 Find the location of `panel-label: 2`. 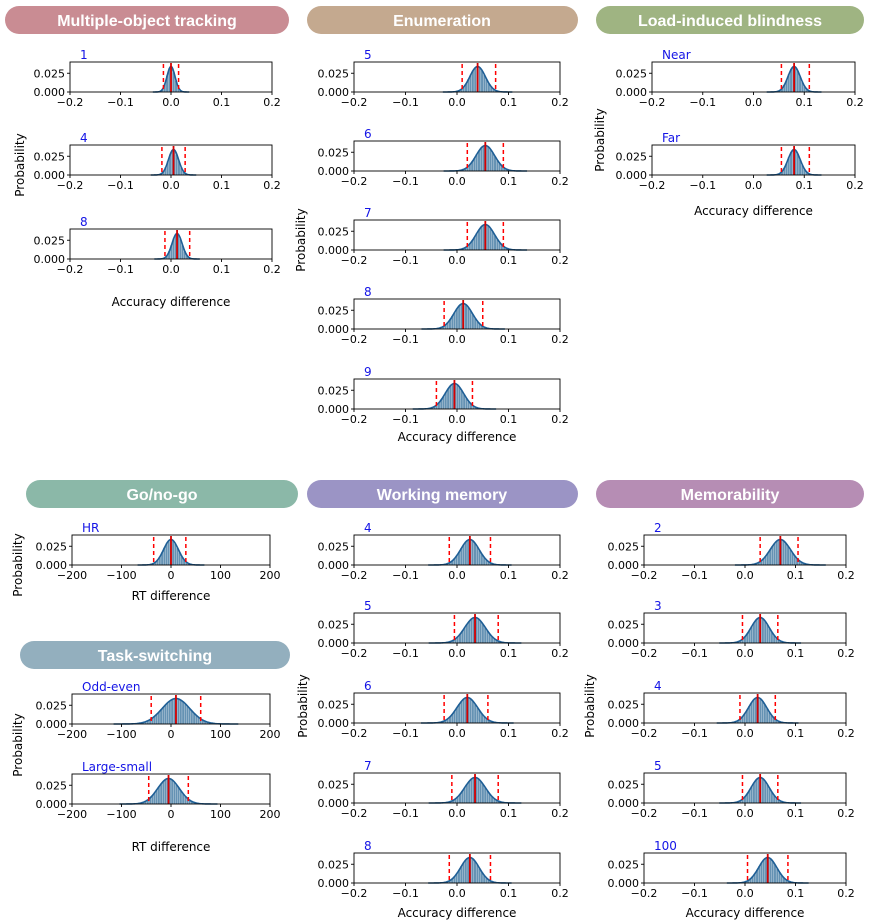

panel-label: 2 is located at coordinates (658, 528).